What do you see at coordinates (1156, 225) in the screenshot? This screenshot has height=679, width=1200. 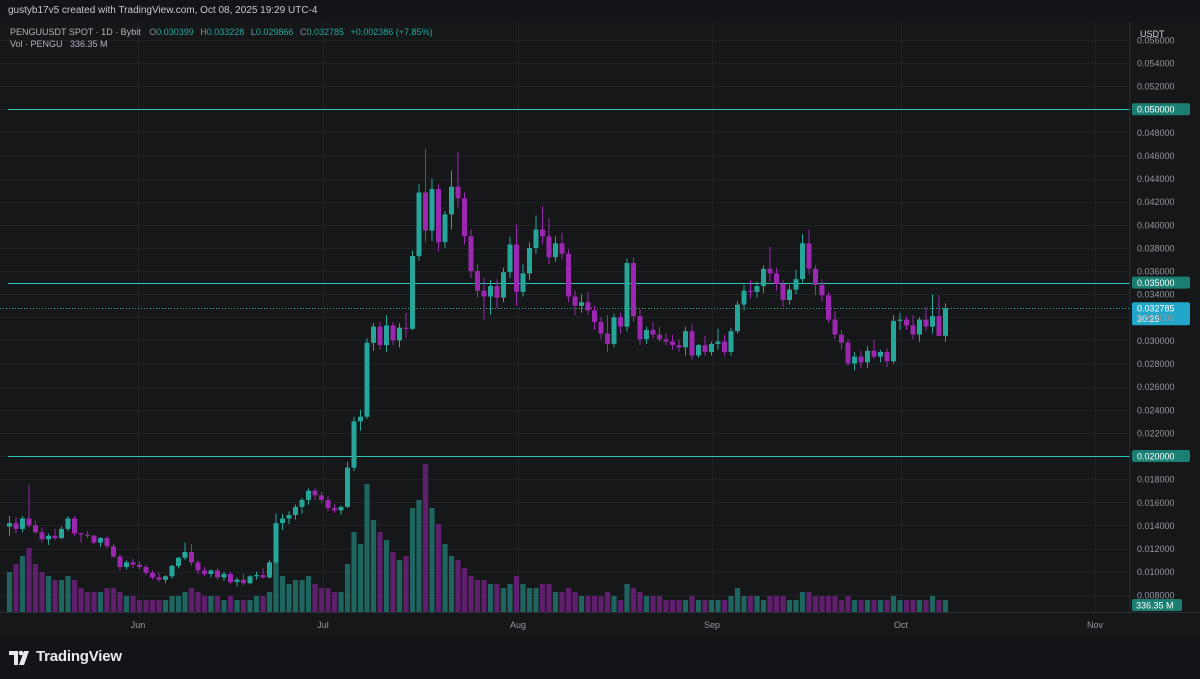 I see `price-tick-label: 0.040000` at bounding box center [1156, 225].